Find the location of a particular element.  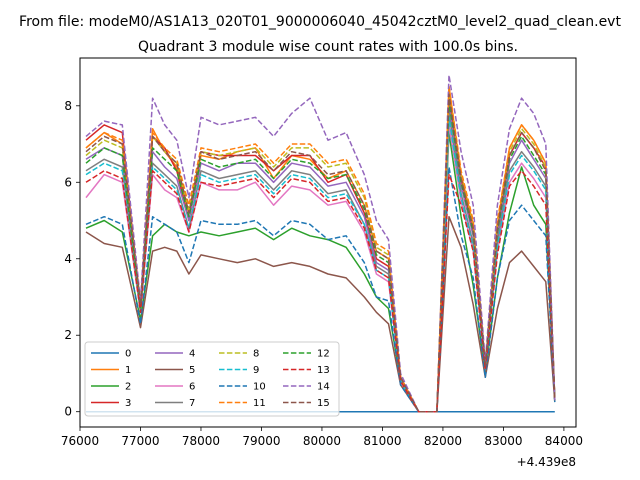

legend-label-9: 9 is located at coordinates (256, 370).